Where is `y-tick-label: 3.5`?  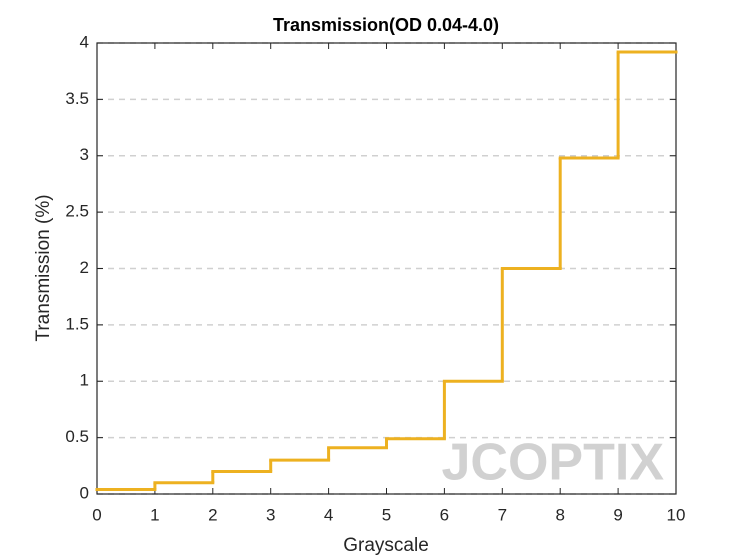 y-tick-label: 3.5 is located at coordinates (77, 98).